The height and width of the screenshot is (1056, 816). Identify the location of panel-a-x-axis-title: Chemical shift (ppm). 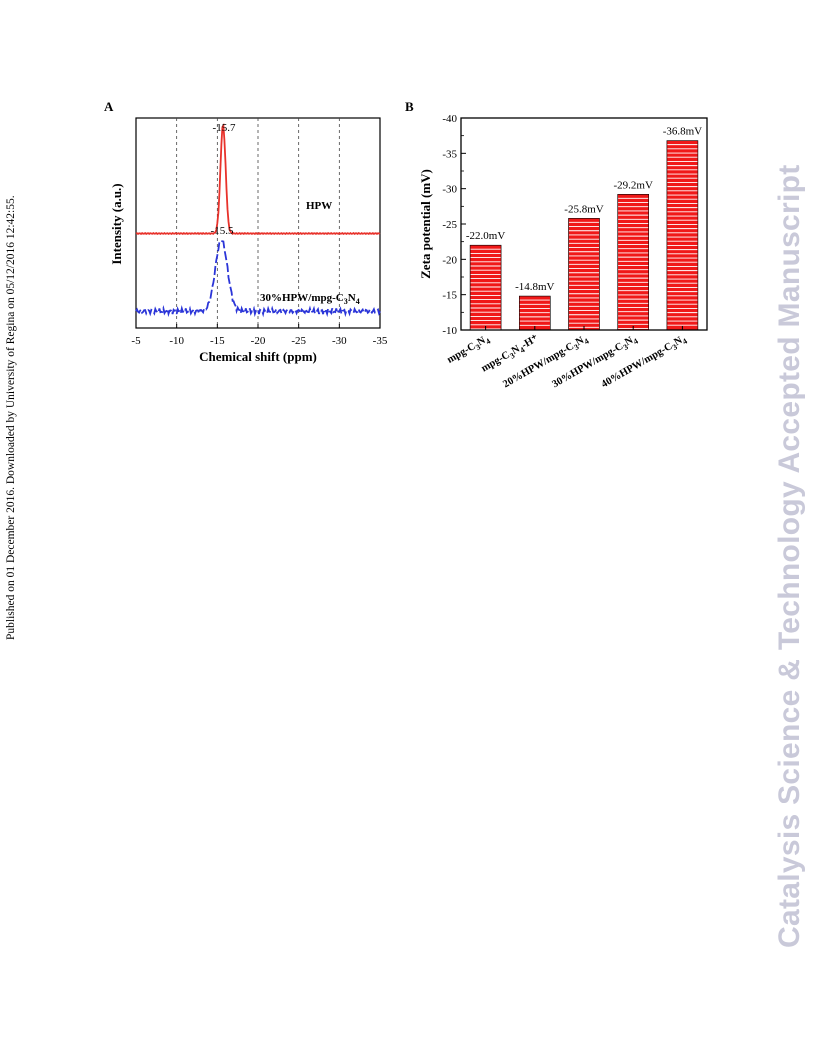
(258, 356).